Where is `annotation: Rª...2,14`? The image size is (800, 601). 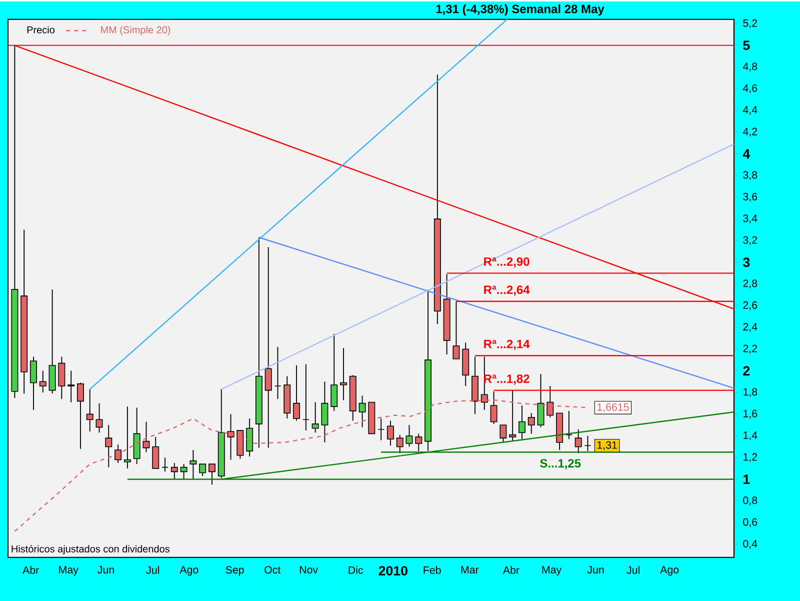
annotation: Rª...2,14 is located at coordinates (507, 345).